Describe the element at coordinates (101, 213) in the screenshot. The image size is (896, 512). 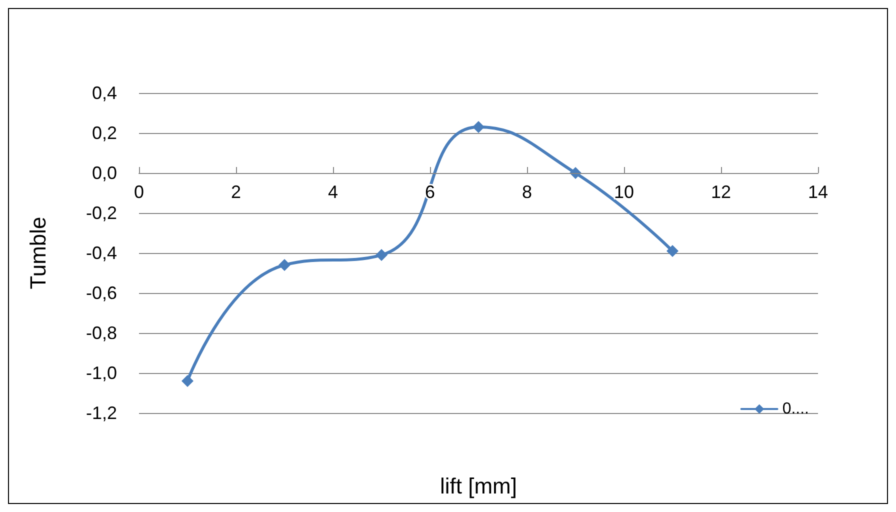
I see `y-tick-label: -0,2` at that location.